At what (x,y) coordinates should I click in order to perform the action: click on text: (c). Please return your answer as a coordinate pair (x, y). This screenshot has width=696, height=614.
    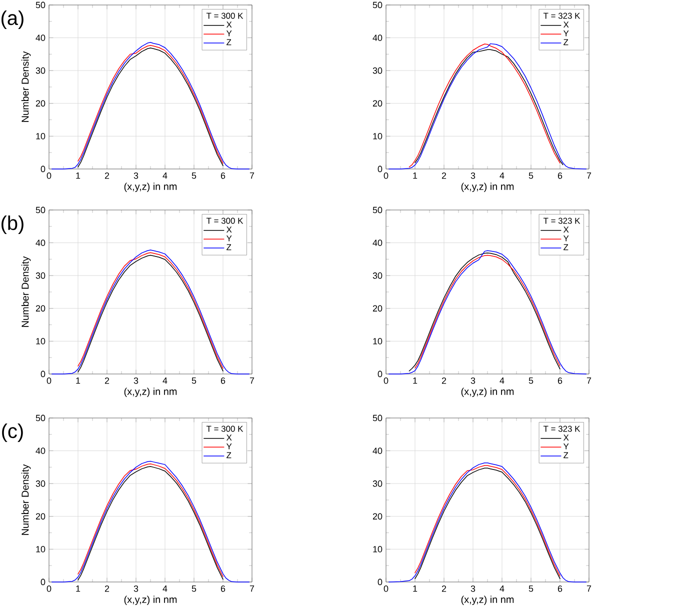
    Looking at the image, I should click on (12, 432).